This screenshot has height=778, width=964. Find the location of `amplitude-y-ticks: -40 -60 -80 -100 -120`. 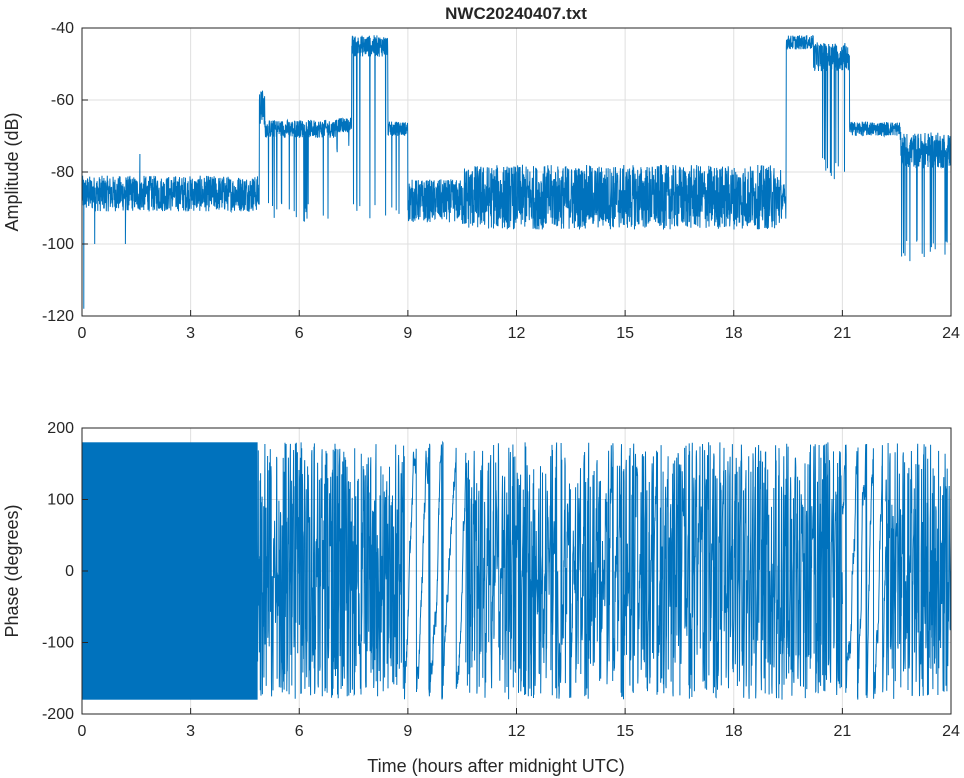

amplitude-y-ticks: -40 -60 -80 -100 -120 is located at coordinates (65, 172).